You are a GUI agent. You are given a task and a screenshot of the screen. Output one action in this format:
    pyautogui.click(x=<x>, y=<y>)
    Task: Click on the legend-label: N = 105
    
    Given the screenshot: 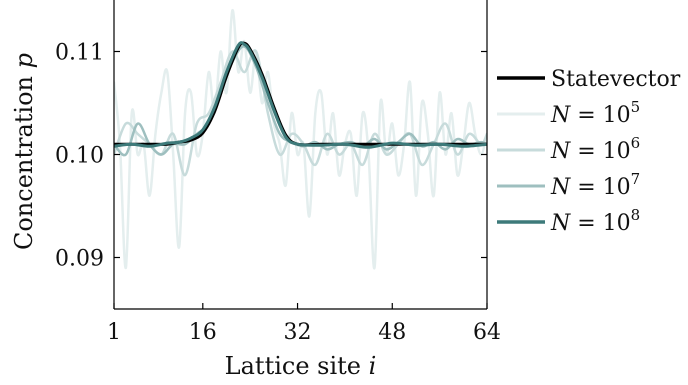 What is the action you would take?
    pyautogui.click(x=595, y=113)
    